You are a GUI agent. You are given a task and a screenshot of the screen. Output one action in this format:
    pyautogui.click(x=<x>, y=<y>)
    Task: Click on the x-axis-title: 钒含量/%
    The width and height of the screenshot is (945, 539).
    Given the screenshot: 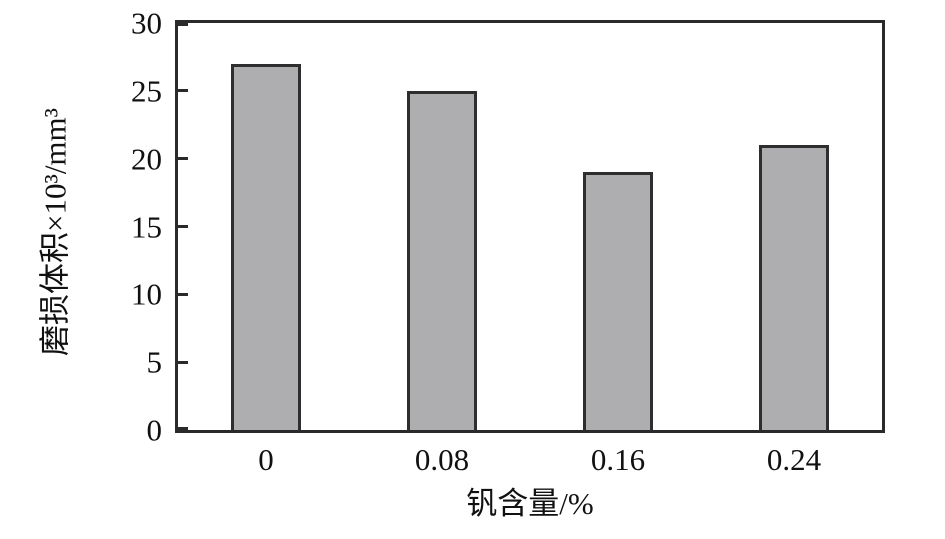 What is the action you would take?
    pyautogui.click(x=530, y=503)
    